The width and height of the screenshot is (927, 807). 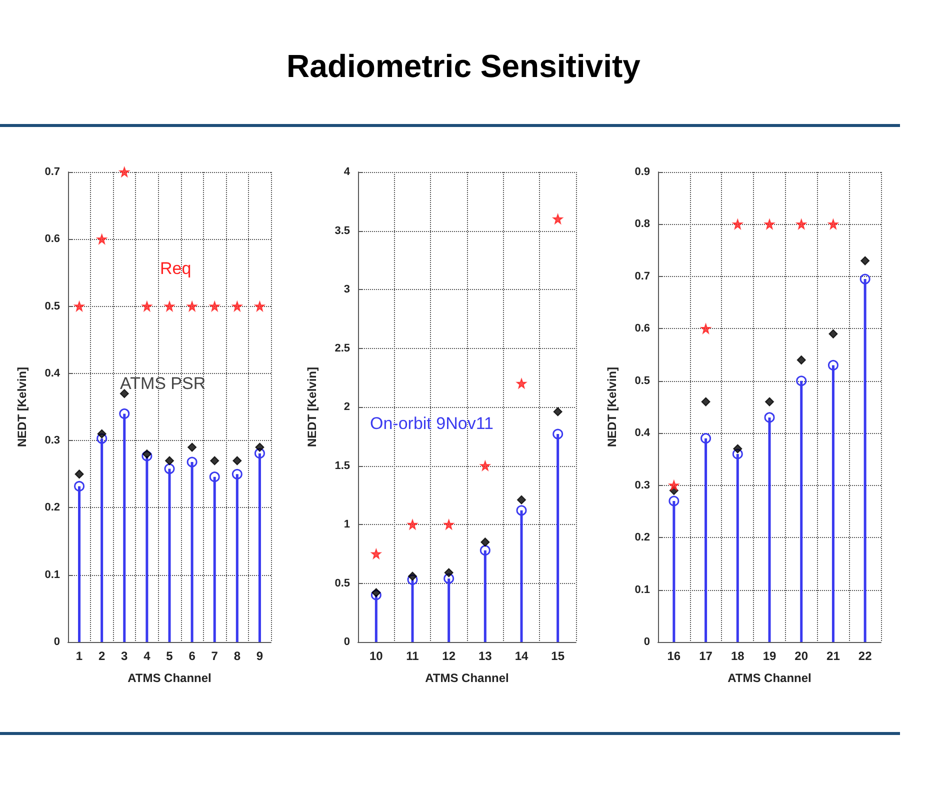 I want to click on x-tick-label: 2, so click(x=102, y=656).